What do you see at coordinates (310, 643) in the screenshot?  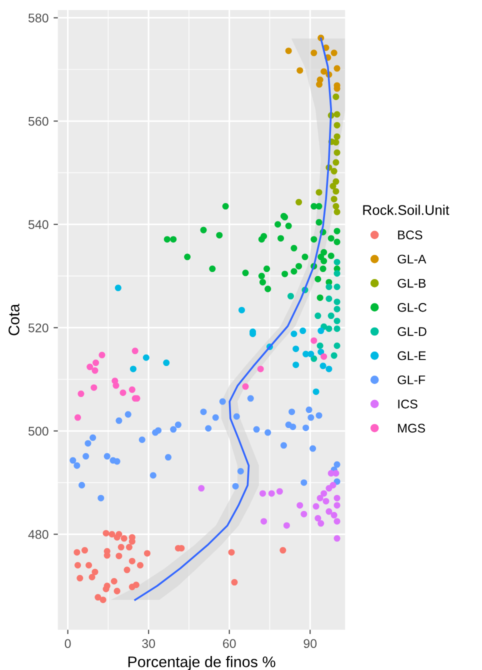 I see `x-tick-label: 90` at bounding box center [310, 643].